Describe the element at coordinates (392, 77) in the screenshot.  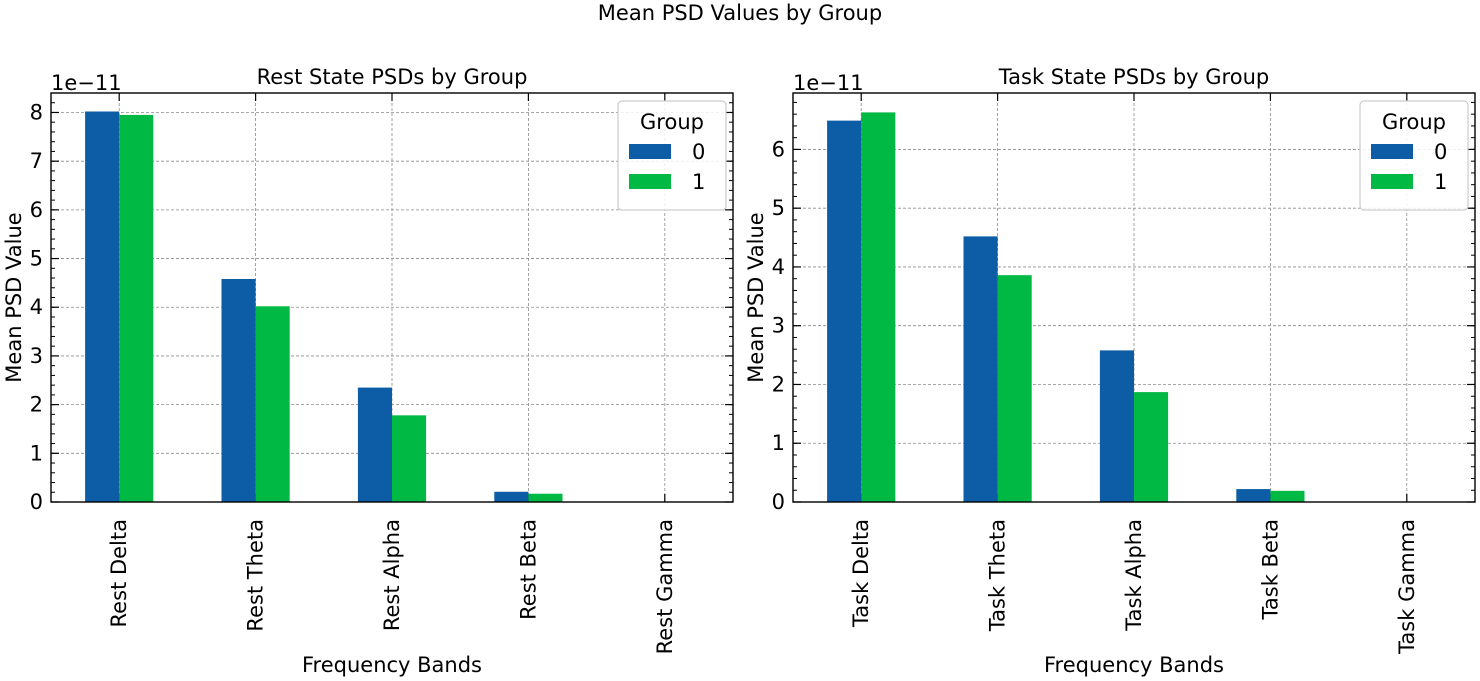
I see `axes-title: Rest State PSDs by Group` at that location.